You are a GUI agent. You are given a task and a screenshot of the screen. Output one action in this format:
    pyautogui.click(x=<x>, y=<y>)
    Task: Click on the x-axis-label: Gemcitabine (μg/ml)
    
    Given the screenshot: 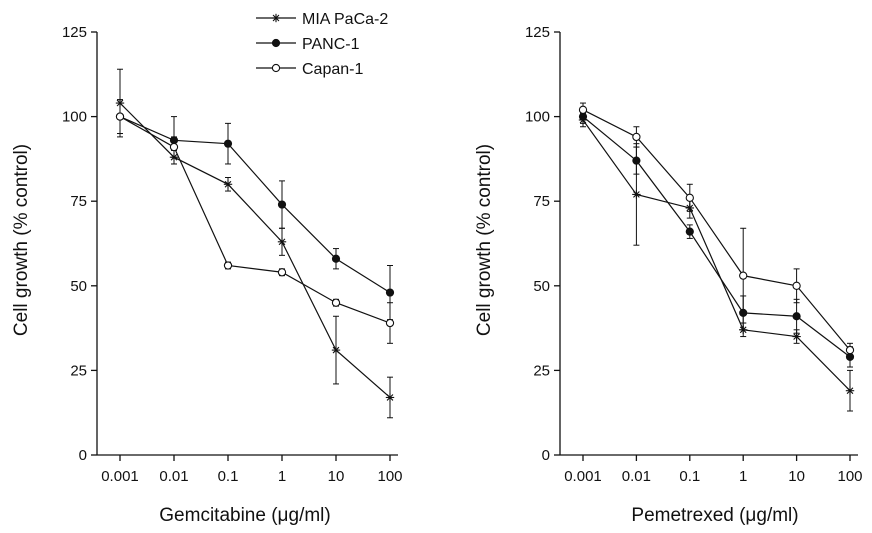 What is the action you would take?
    pyautogui.click(x=244, y=515)
    